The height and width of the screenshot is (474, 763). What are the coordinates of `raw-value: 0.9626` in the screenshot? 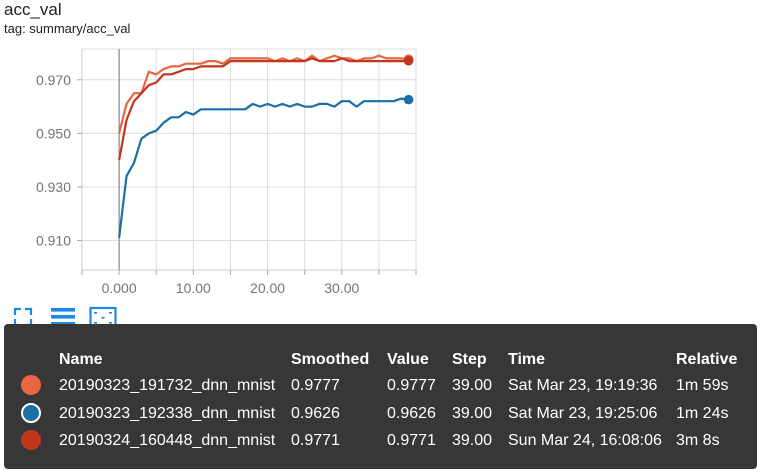 It's located at (411, 413).